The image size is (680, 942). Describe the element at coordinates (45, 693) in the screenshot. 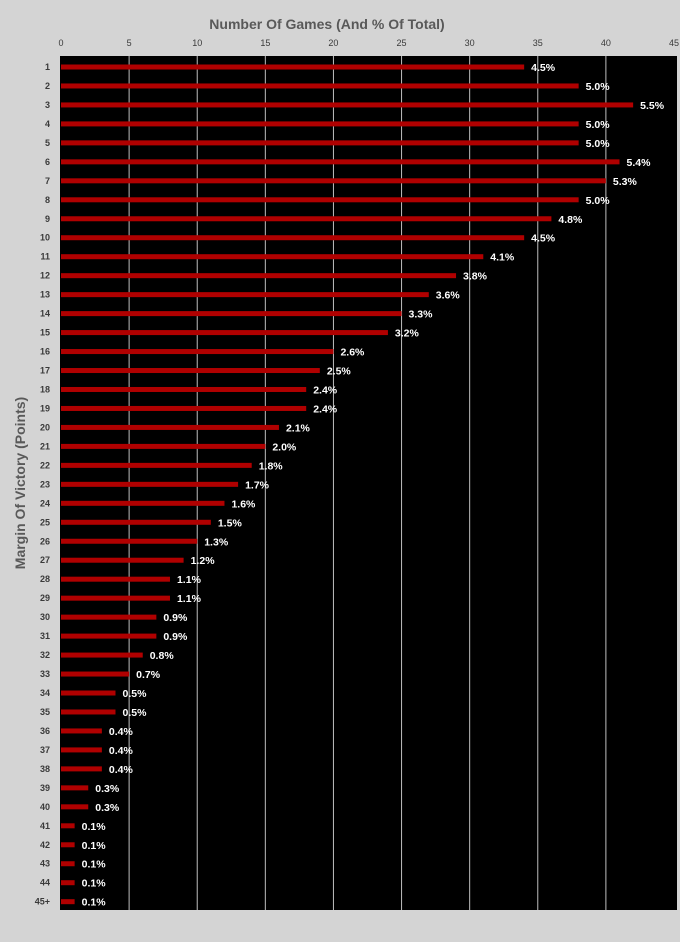

I see `y-tick-label: 34` at that location.